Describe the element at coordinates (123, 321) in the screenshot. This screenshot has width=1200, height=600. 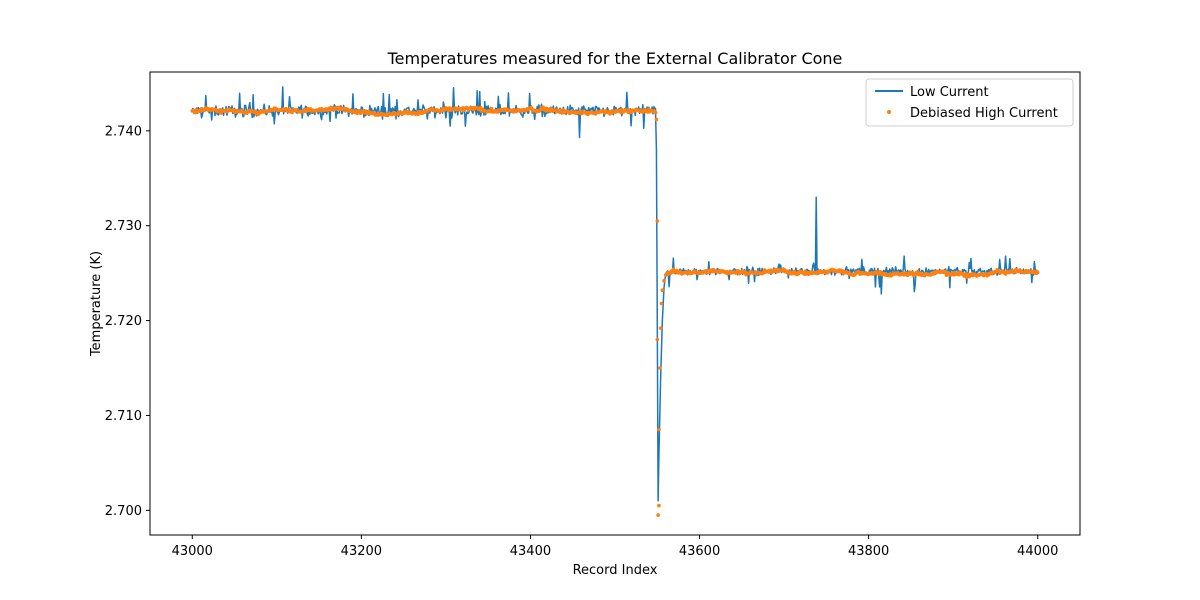
I see `y-tick-label: 2.720` at that location.